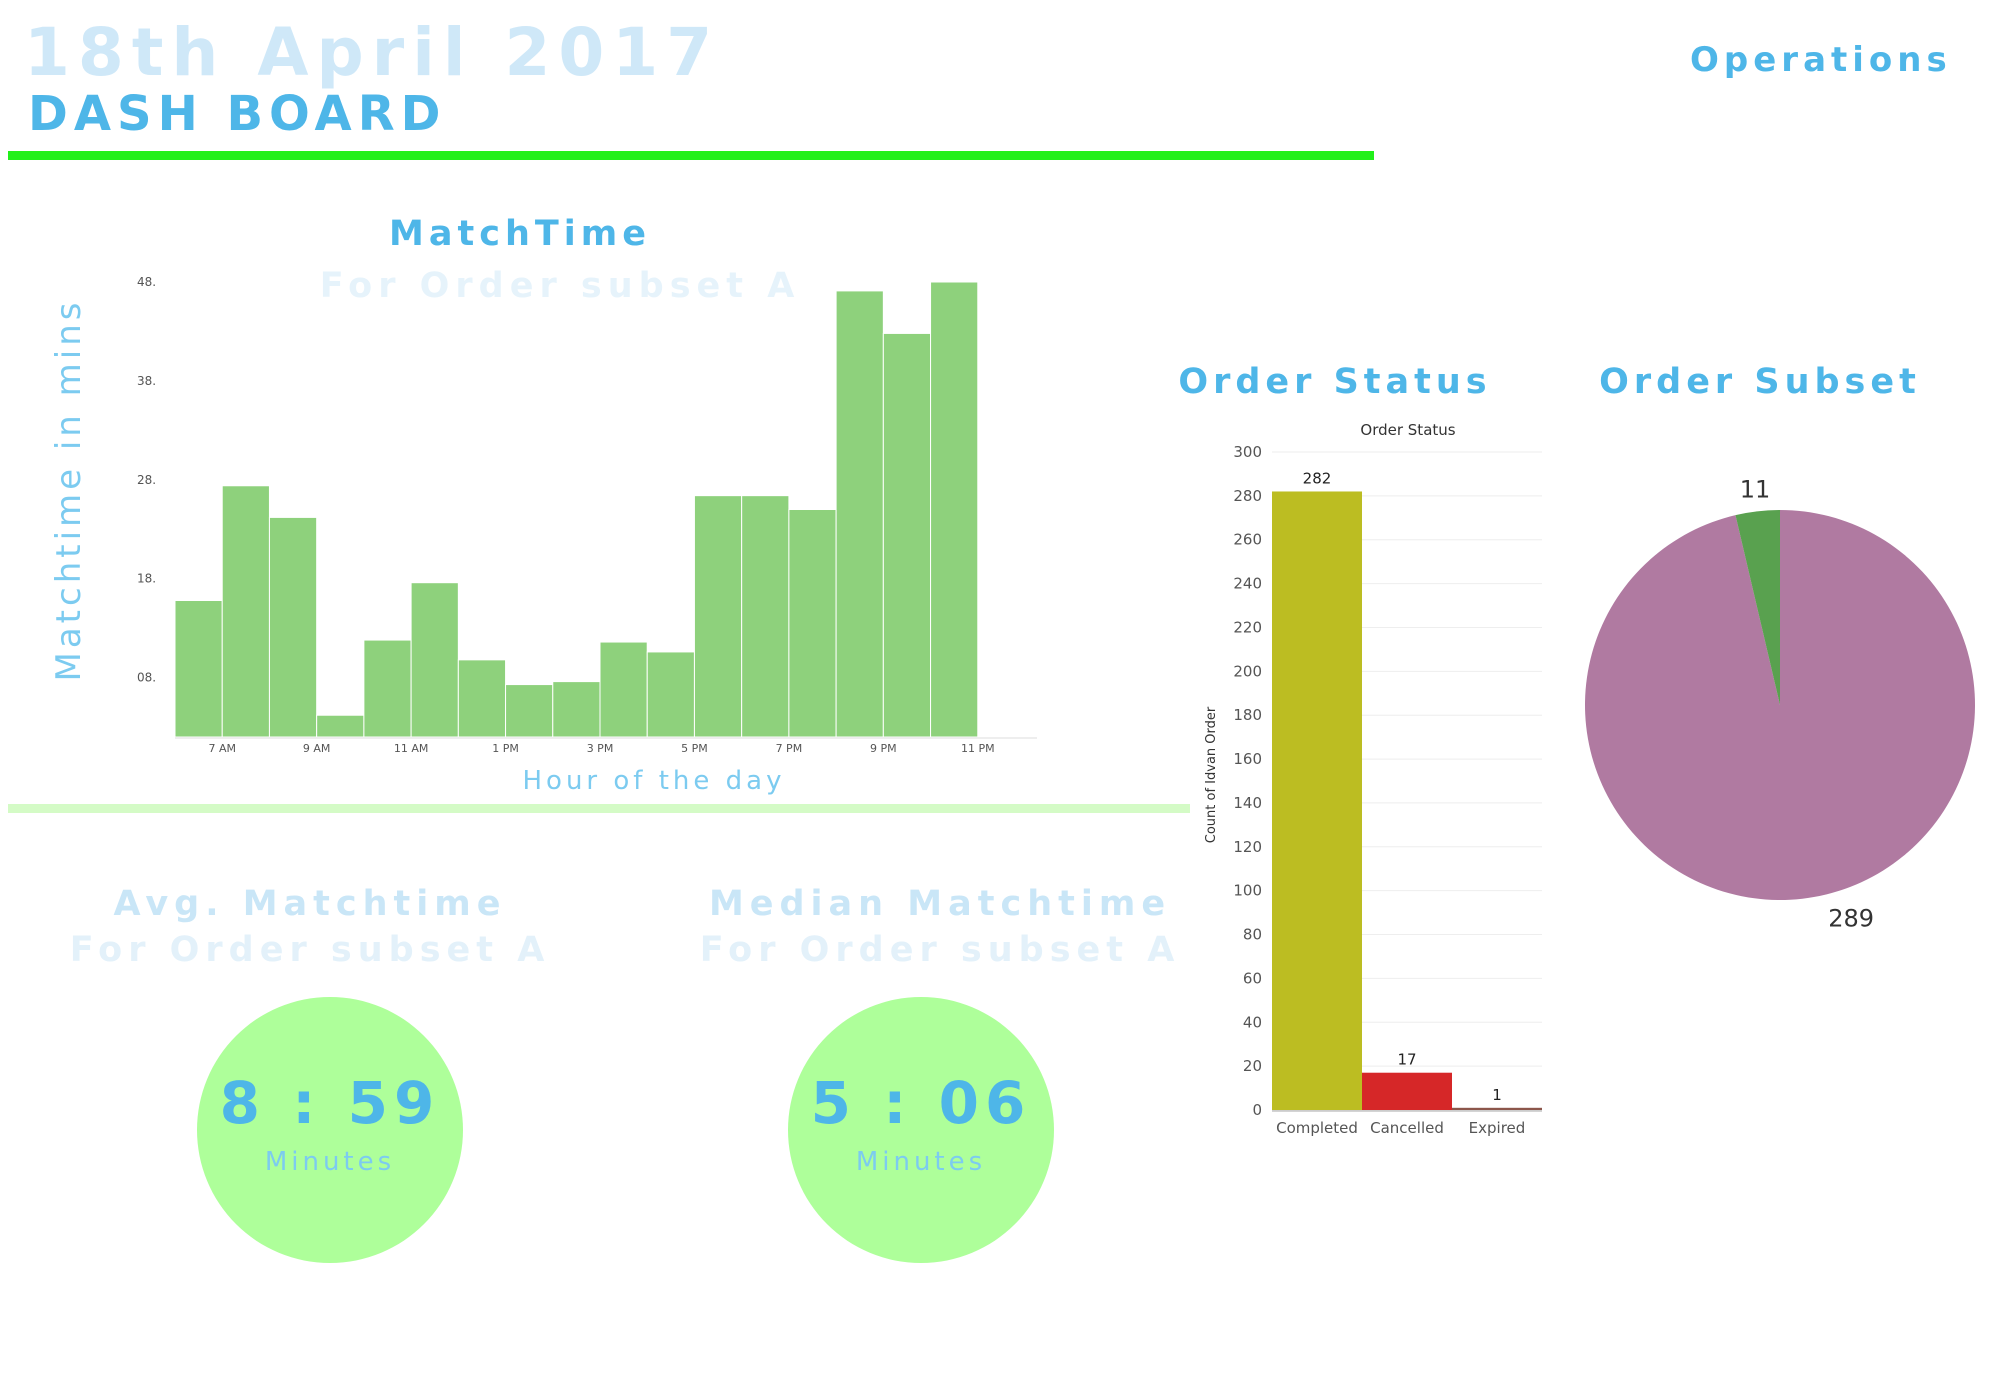 Image resolution: width=2000 pixels, height=1400 pixels. Describe the element at coordinates (1247, 715) in the screenshot. I see `order-status-y-tick: 180` at that location.